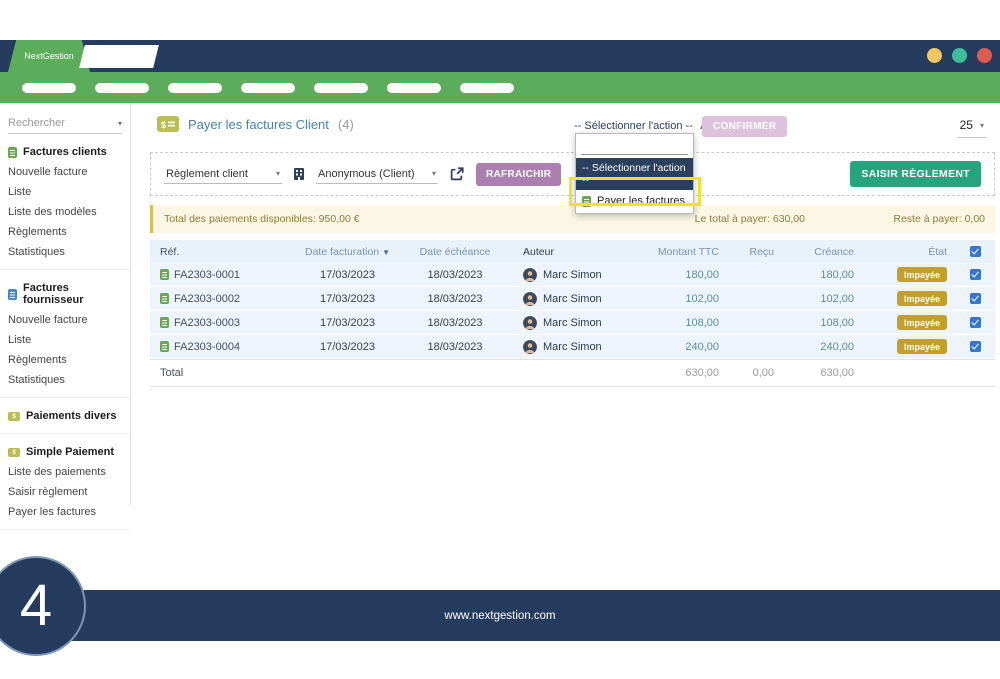 The width and height of the screenshot is (1000, 679). What do you see at coordinates (934, 55) in the screenshot?
I see `minimize-icon` at bounding box center [934, 55].